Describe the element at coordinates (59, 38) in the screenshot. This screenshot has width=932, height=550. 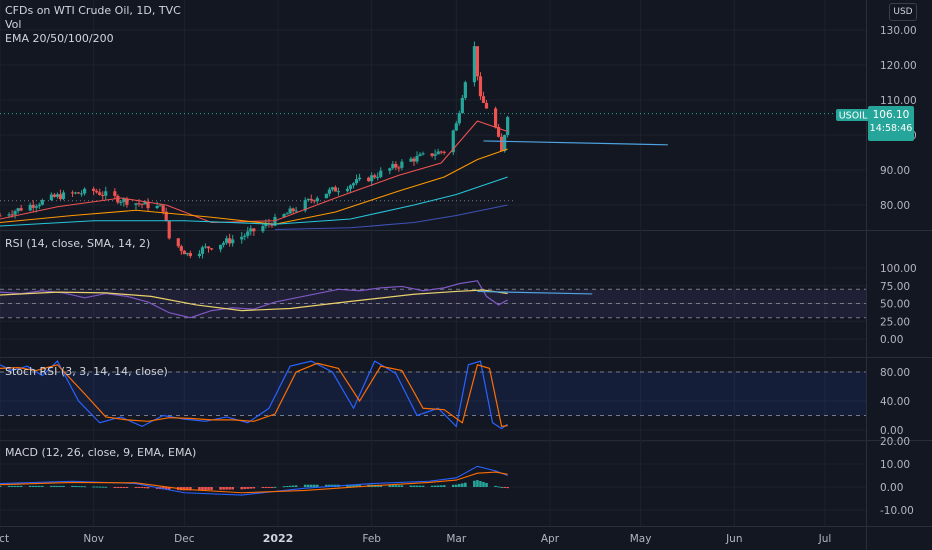
I see `ema-legend: EMA 20/50/100/200` at that location.